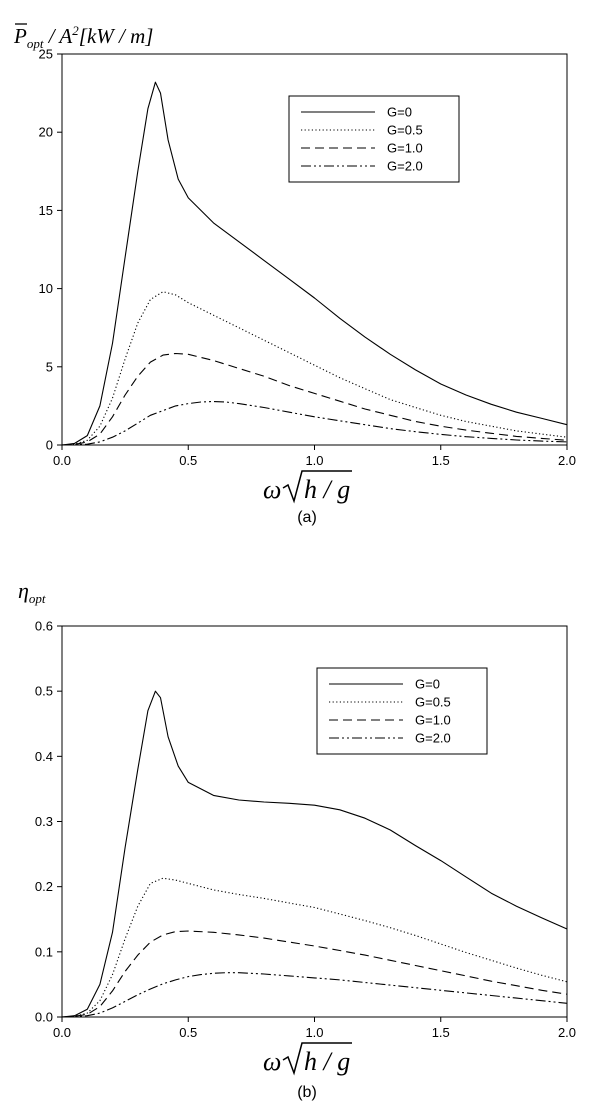 Image resolution: width=594 pixels, height=1105 pixels. I want to click on y-tick-label: 0.6, so click(44, 626).